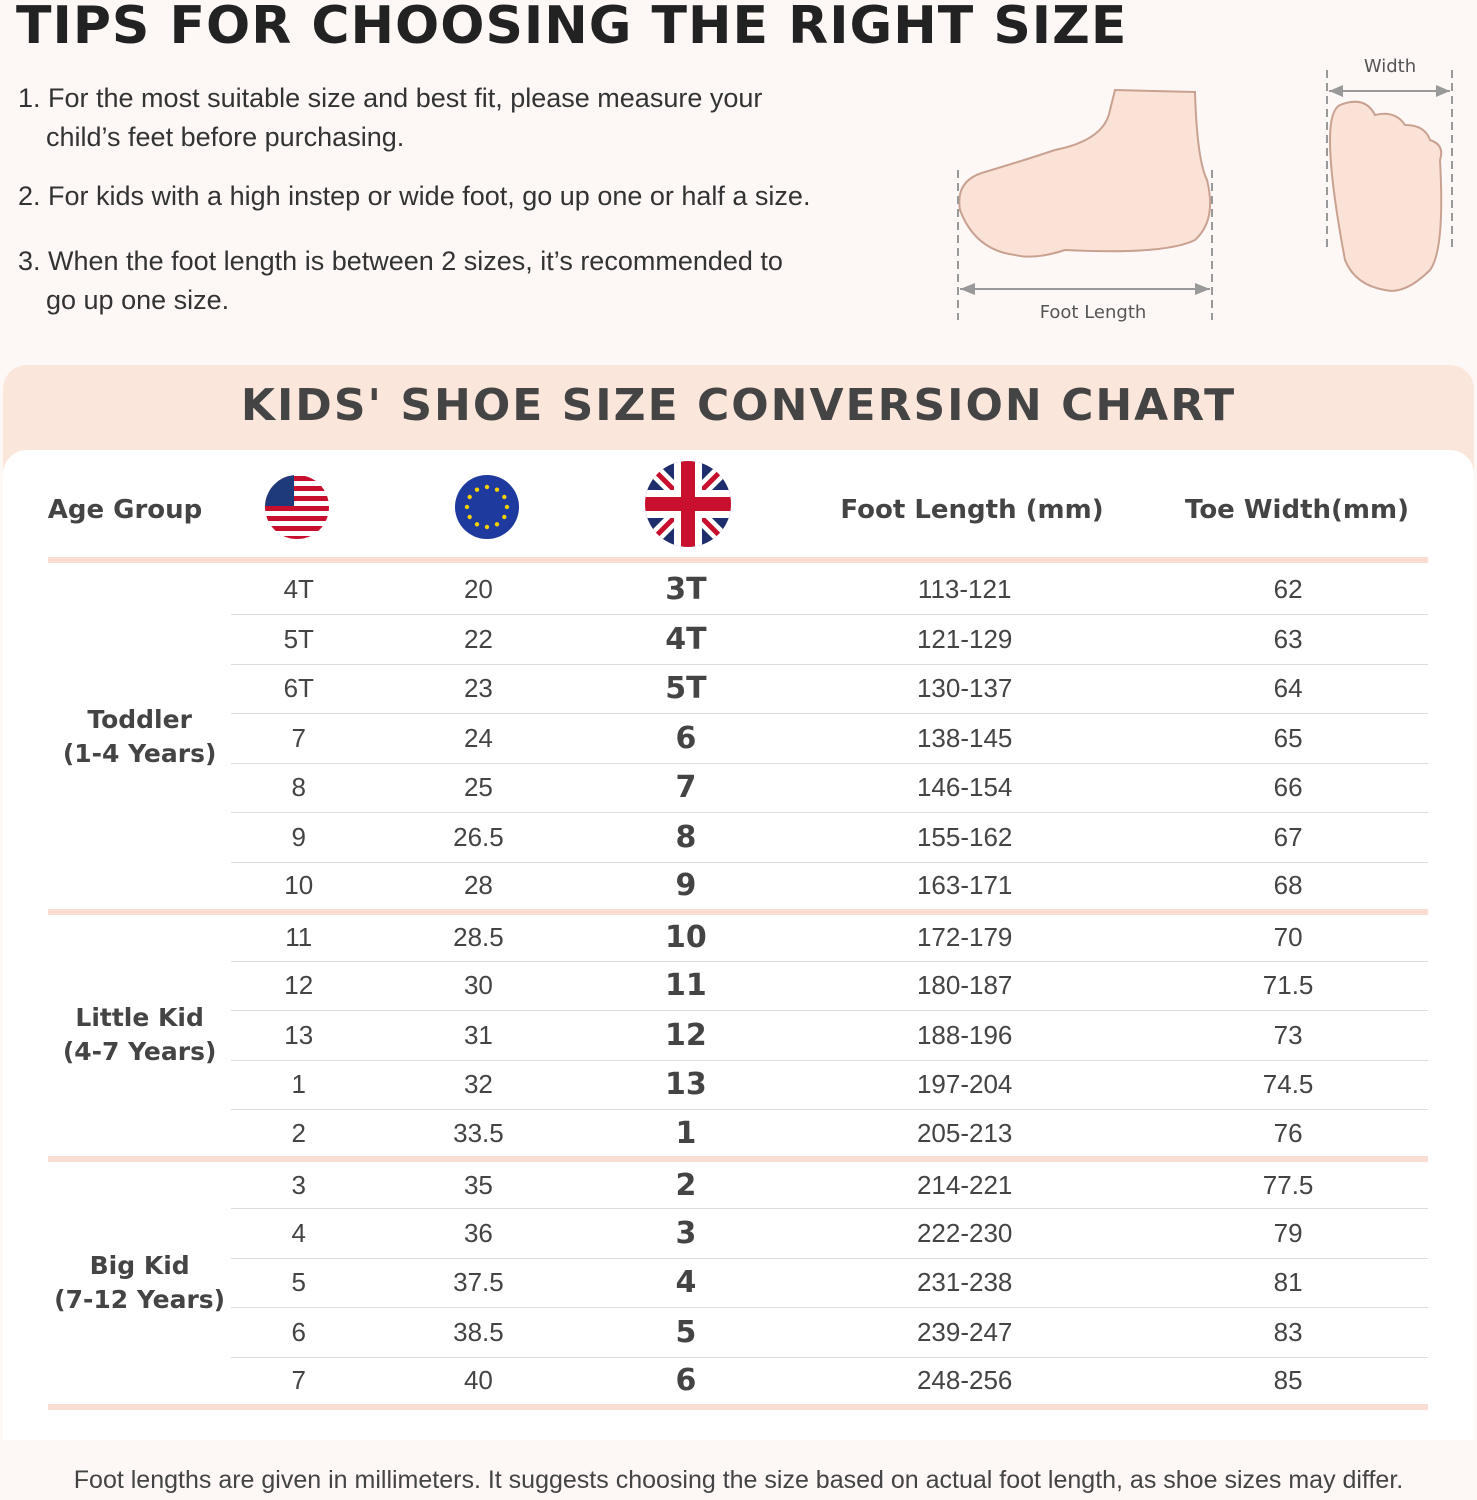 The image size is (1477, 1500). Describe the element at coordinates (125, 510) in the screenshot. I see `header-age-group: Age Group` at that location.